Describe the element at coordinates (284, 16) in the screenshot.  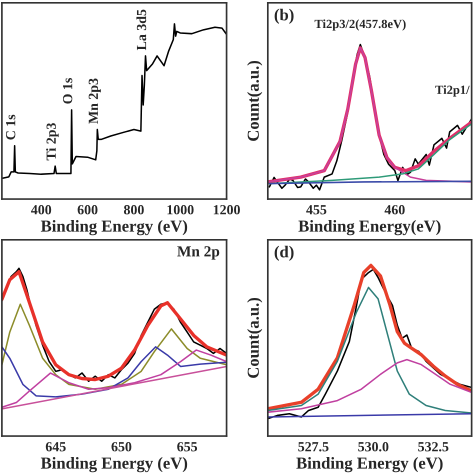
I see `chart-title: (b)` at that location.